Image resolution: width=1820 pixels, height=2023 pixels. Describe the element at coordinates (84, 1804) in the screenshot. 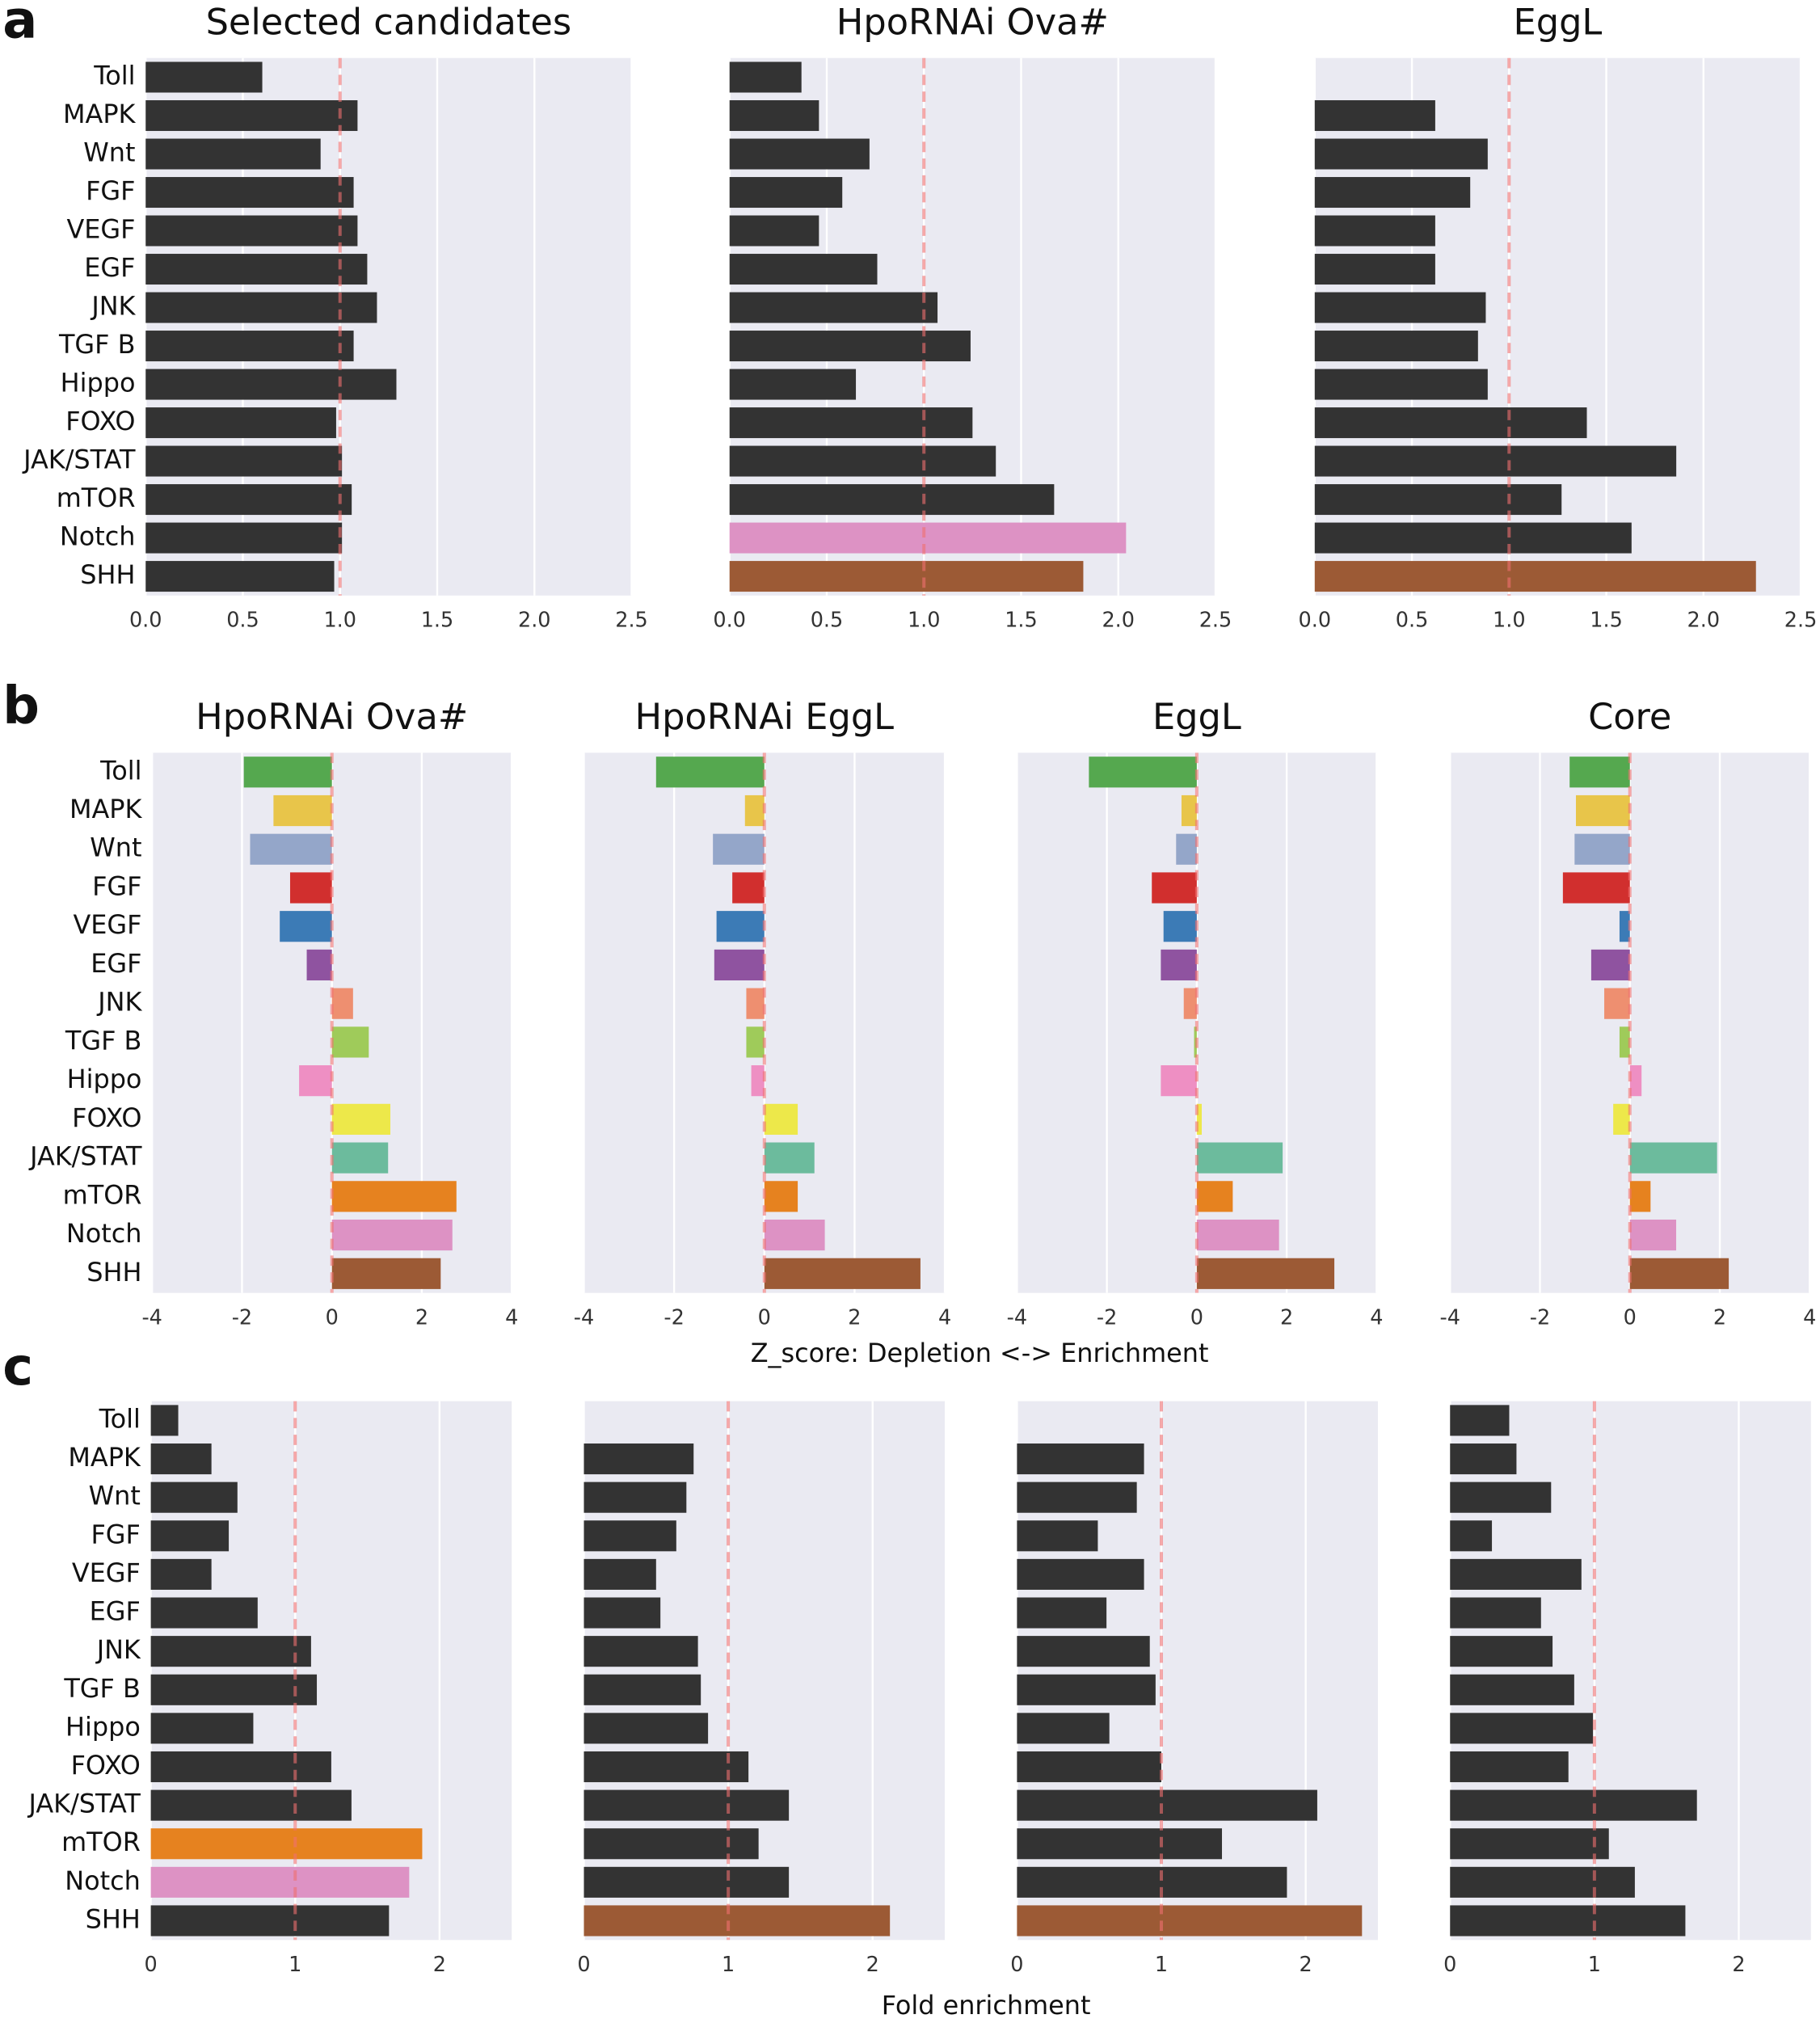

I see `y-tick-label: JAK/STAT` at that location.